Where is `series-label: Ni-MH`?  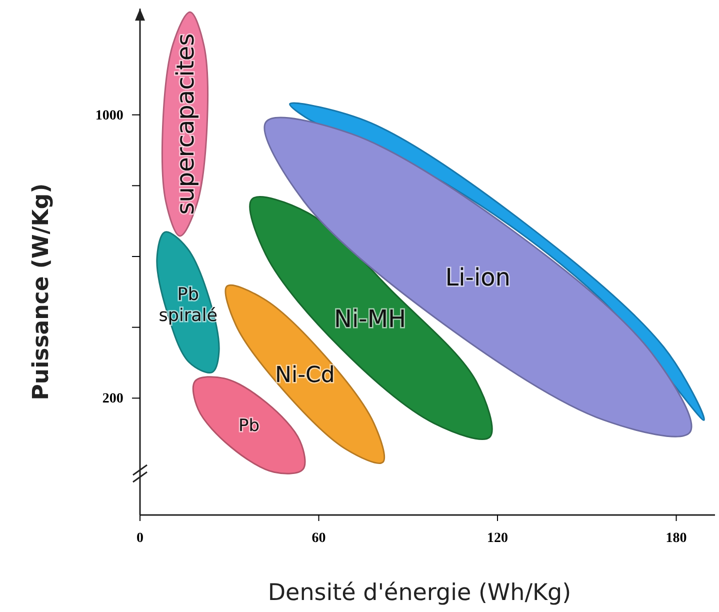 series-label: Ni-MH is located at coordinates (370, 319).